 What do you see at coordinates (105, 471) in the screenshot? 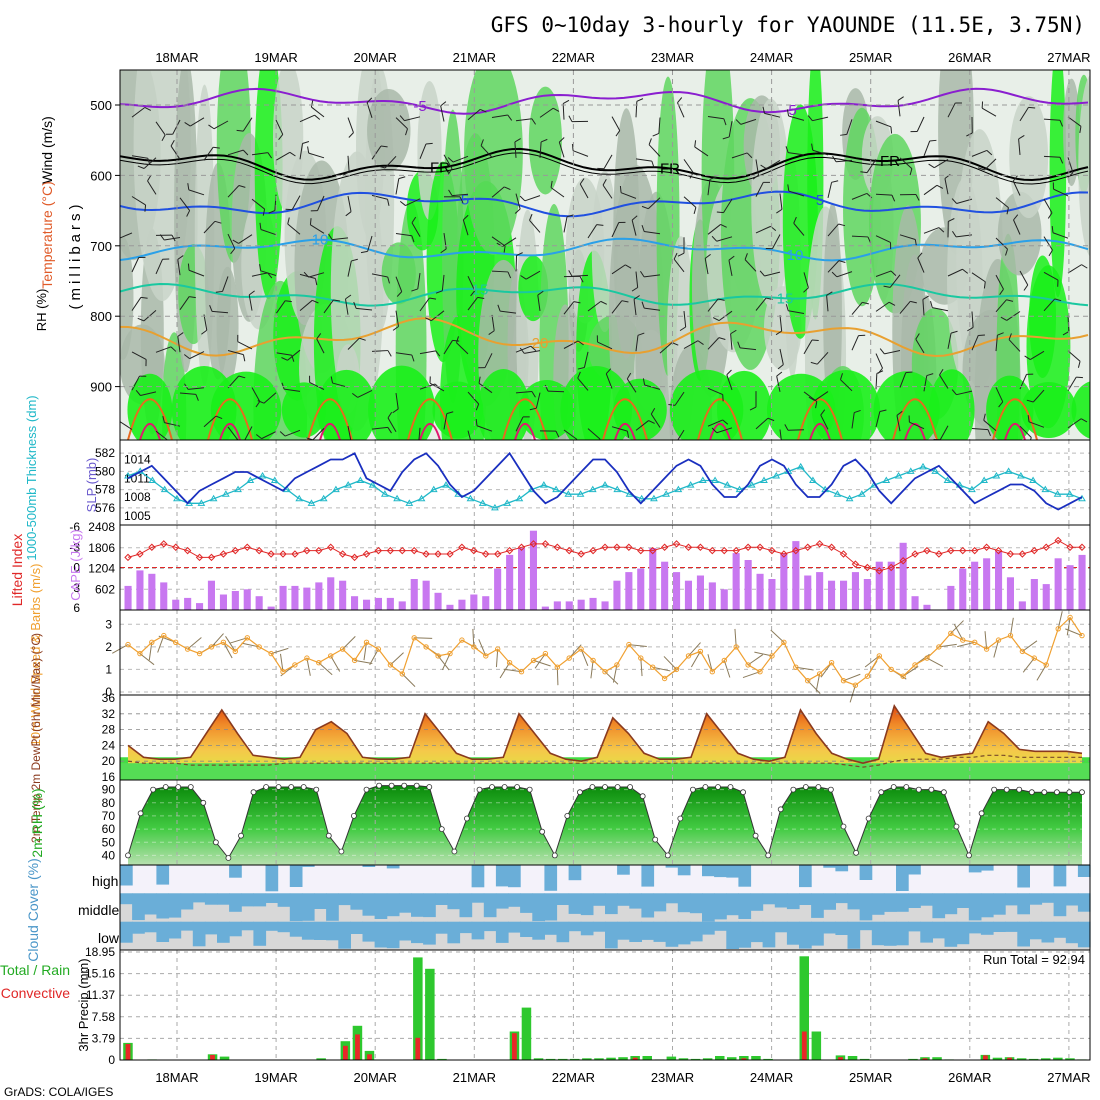
I see `left-tick-label: 580` at bounding box center [105, 471].